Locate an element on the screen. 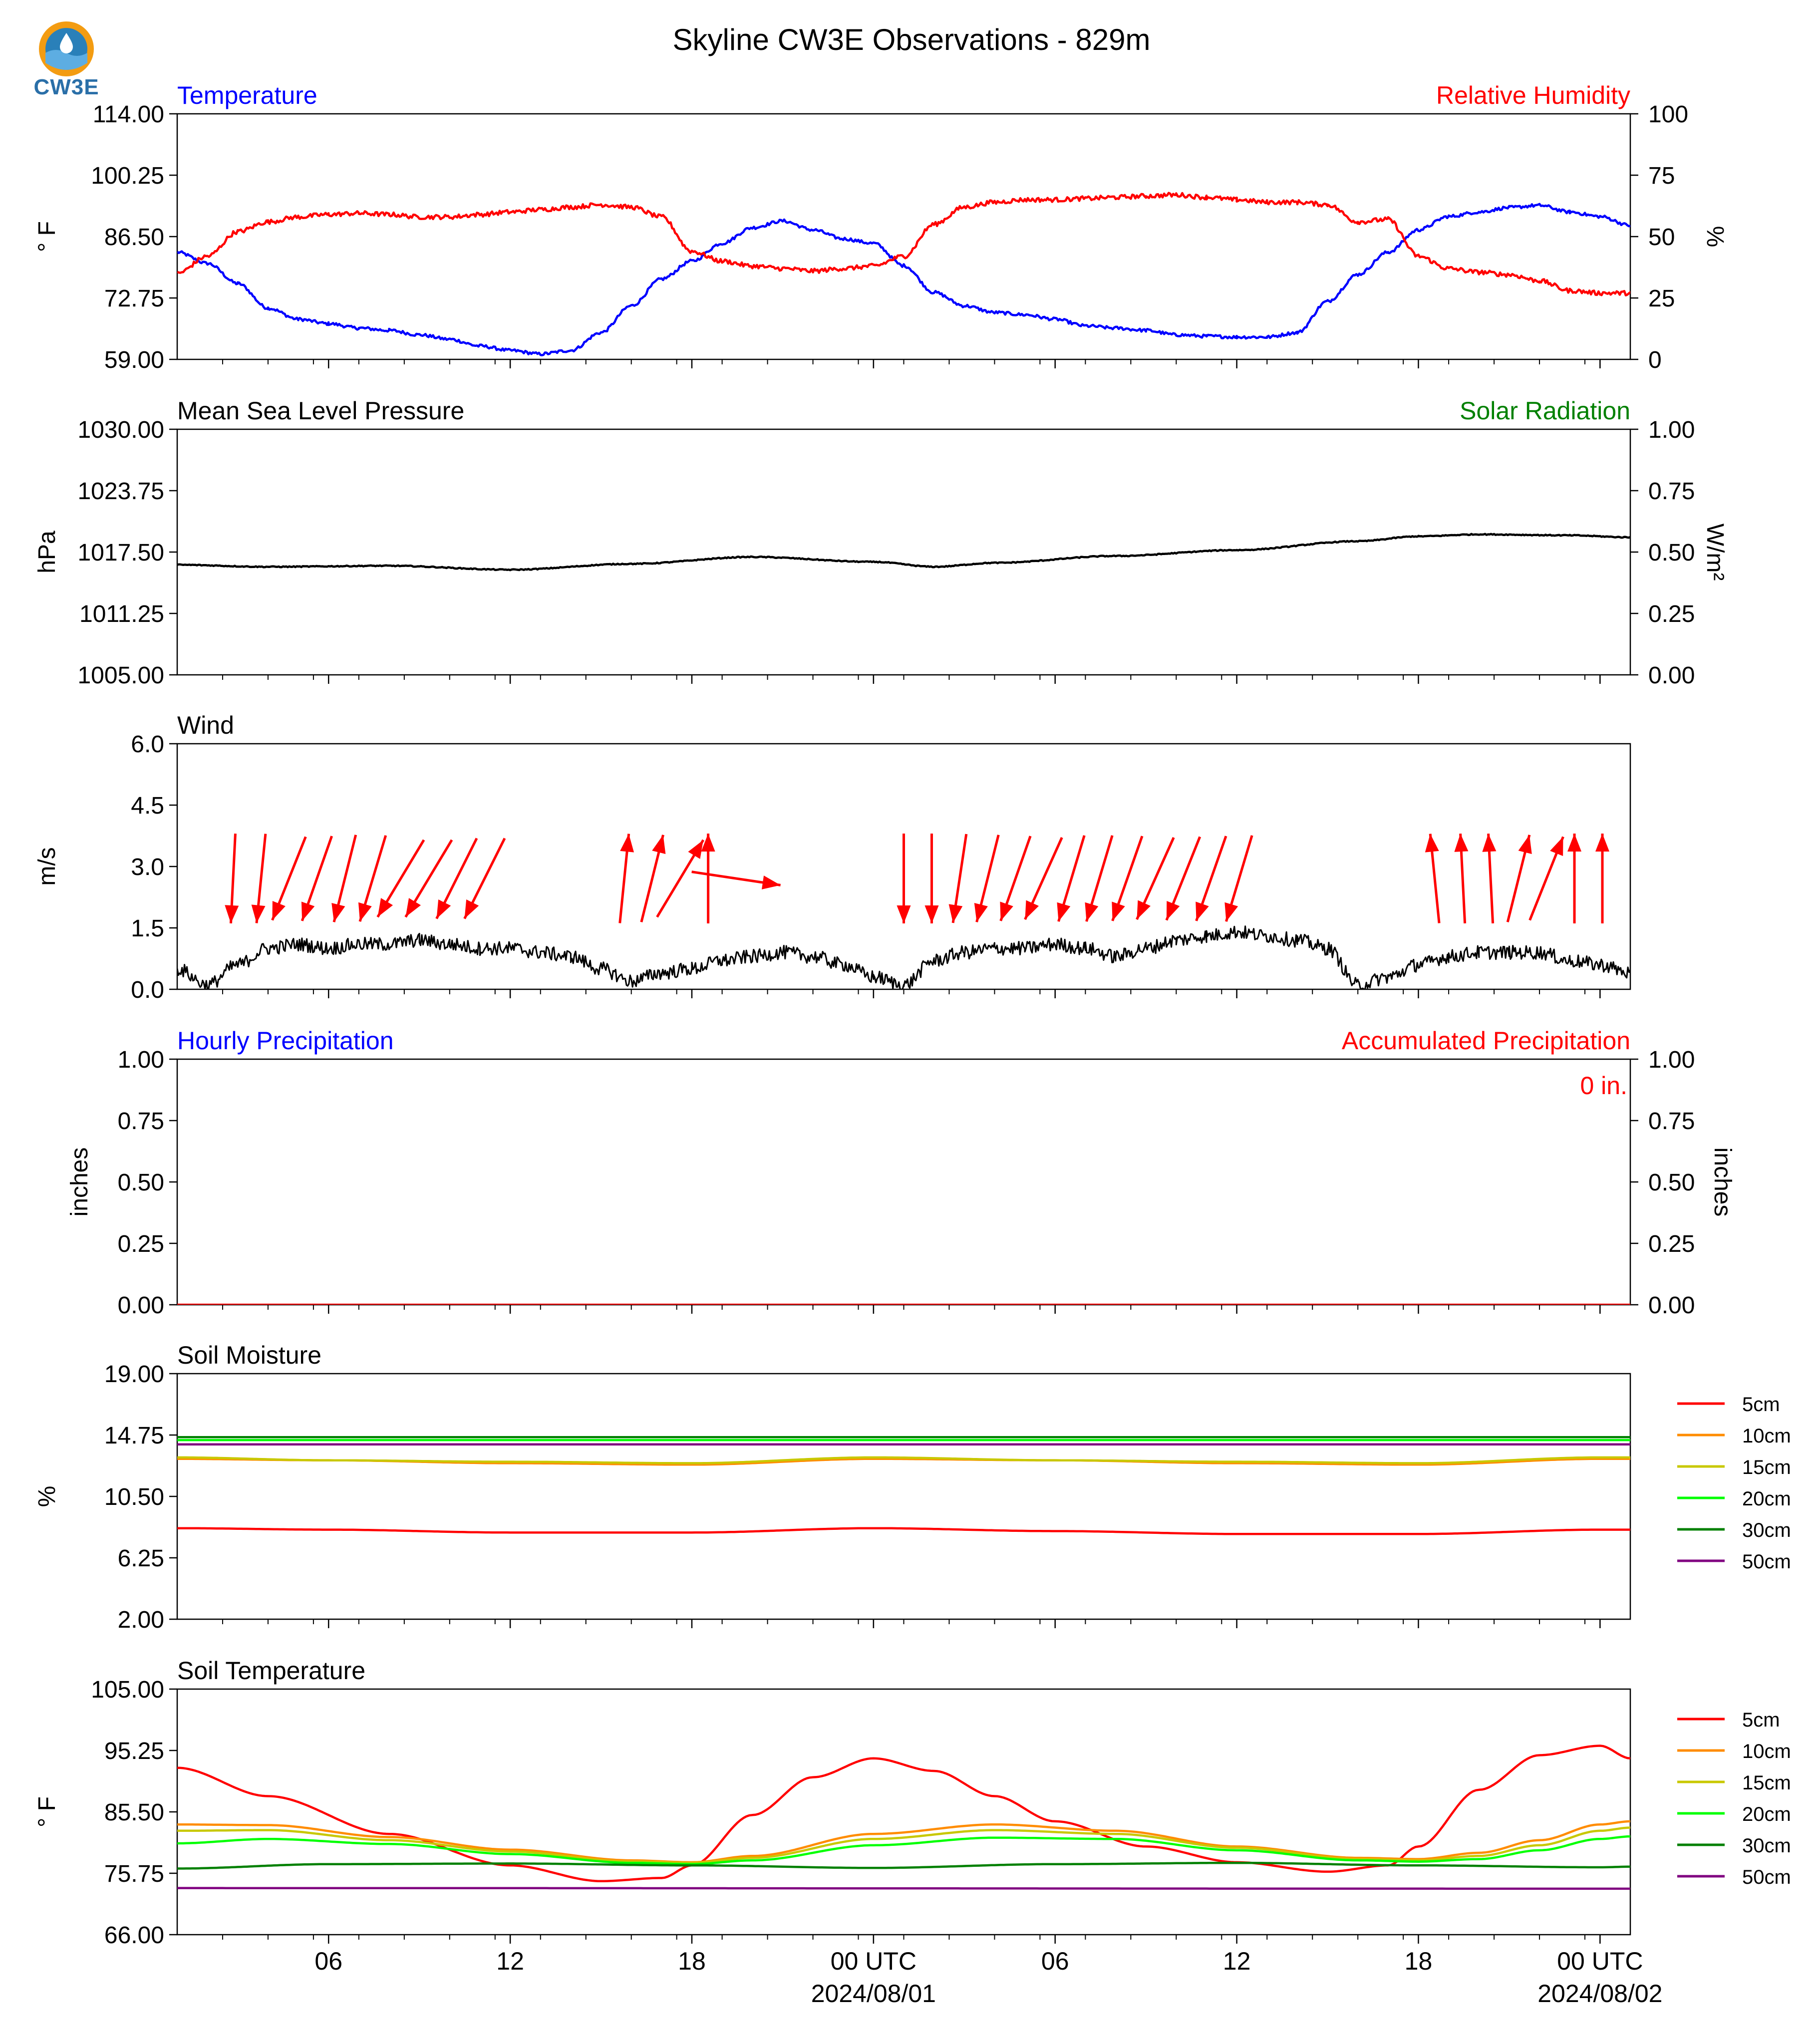 The image size is (1820, 2028). y-tick-label: 100.25 is located at coordinates (127, 176).